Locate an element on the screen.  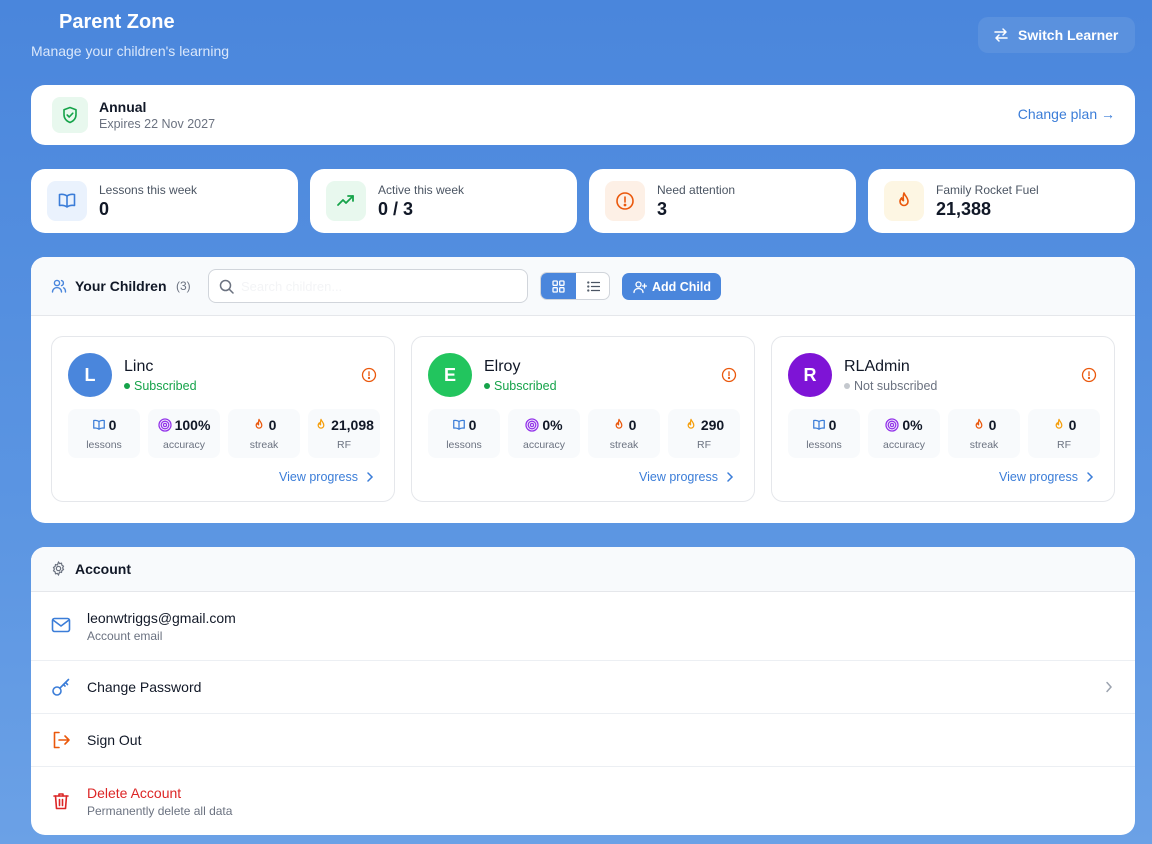
metric-accuracy: 100% accuracy is located at coordinates (184, 433).